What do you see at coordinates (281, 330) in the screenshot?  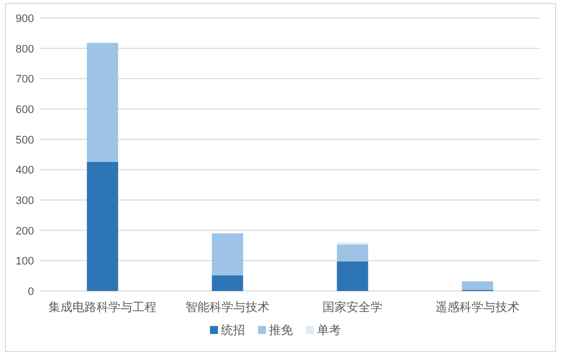 I see `legend-label: 推免` at bounding box center [281, 330].